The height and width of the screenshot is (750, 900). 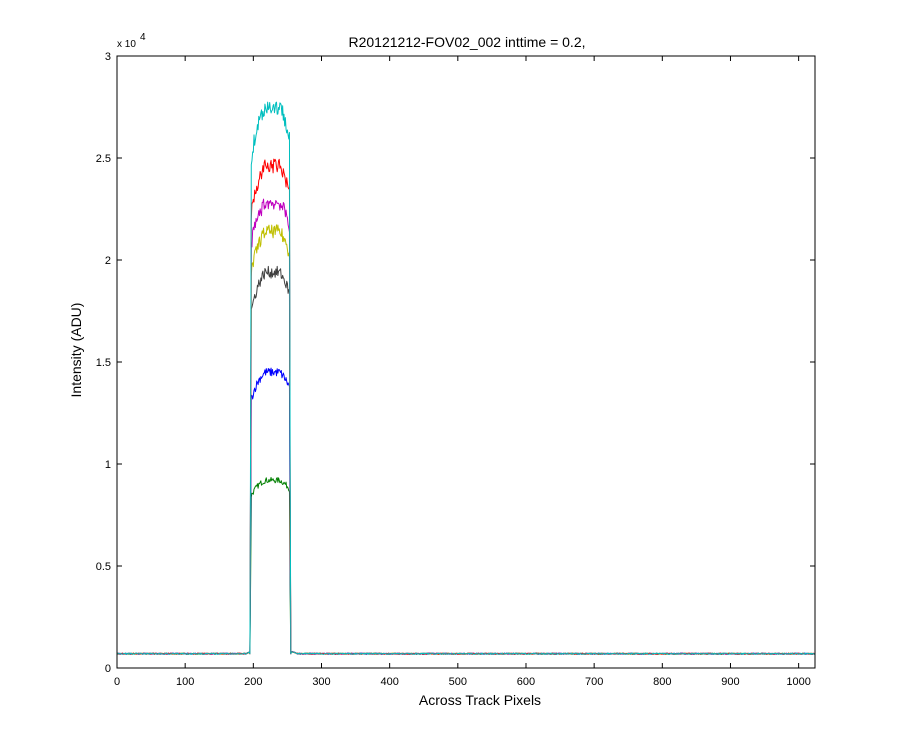 I want to click on y-tick-label: 2, so click(x=108, y=261).